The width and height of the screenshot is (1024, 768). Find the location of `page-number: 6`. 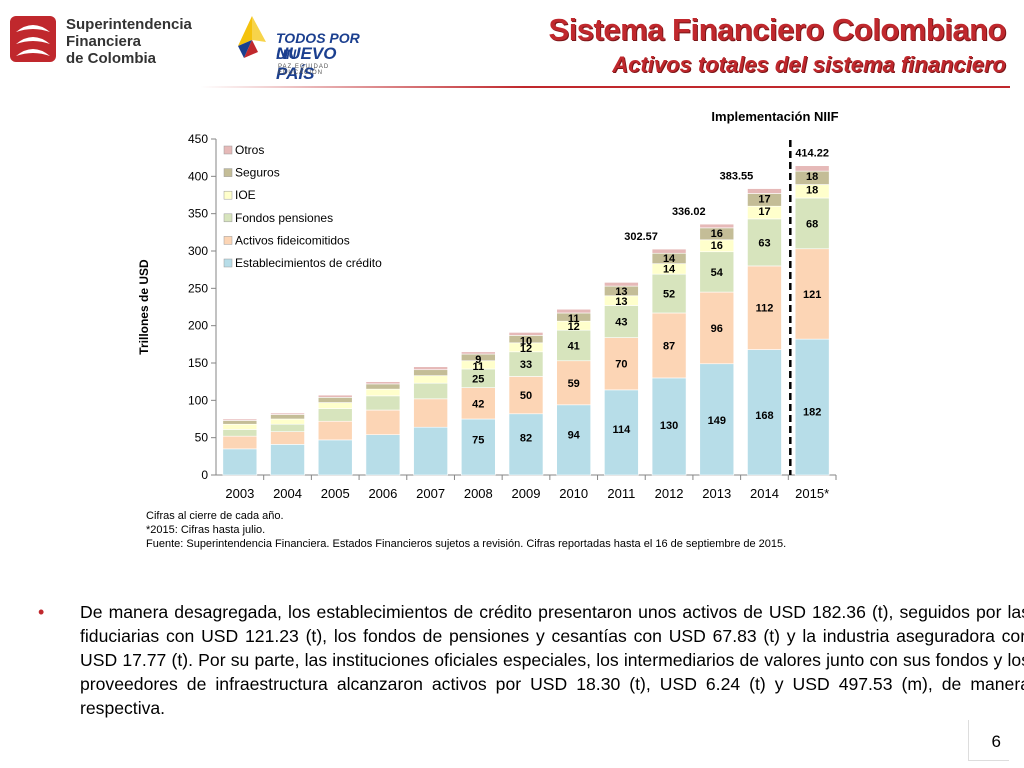

page-number: 6 is located at coordinates (996, 741).